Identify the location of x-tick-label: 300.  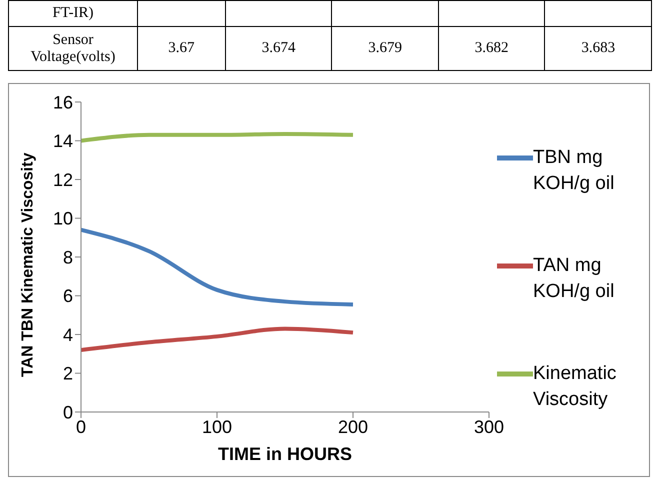
(489, 426).